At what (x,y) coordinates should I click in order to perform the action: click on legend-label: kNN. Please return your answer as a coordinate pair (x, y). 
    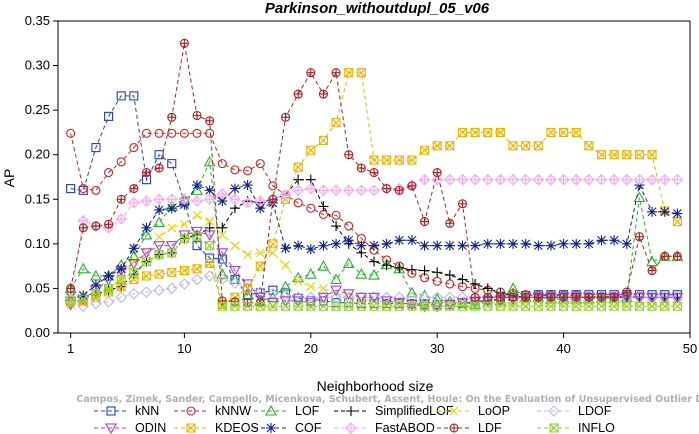
    Looking at the image, I should click on (147, 411).